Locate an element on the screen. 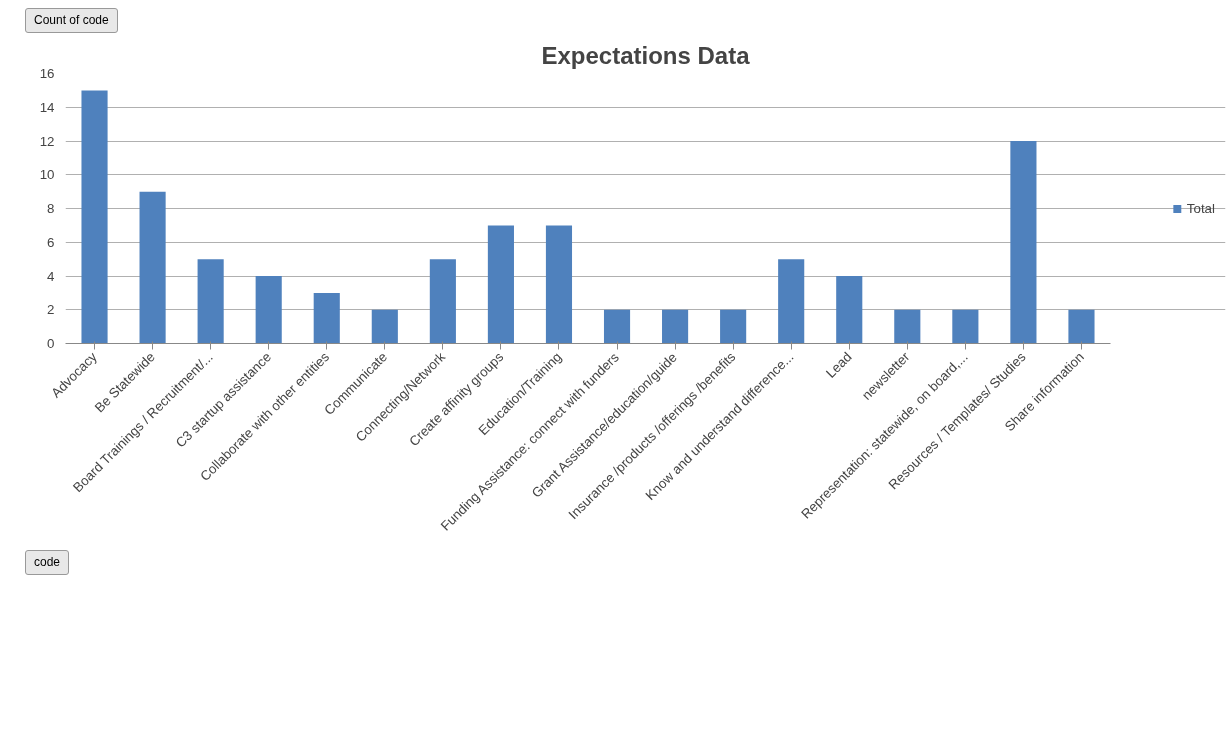 This screenshot has height=734, width=1230. y-tick-label: 0 is located at coordinates (51, 344).